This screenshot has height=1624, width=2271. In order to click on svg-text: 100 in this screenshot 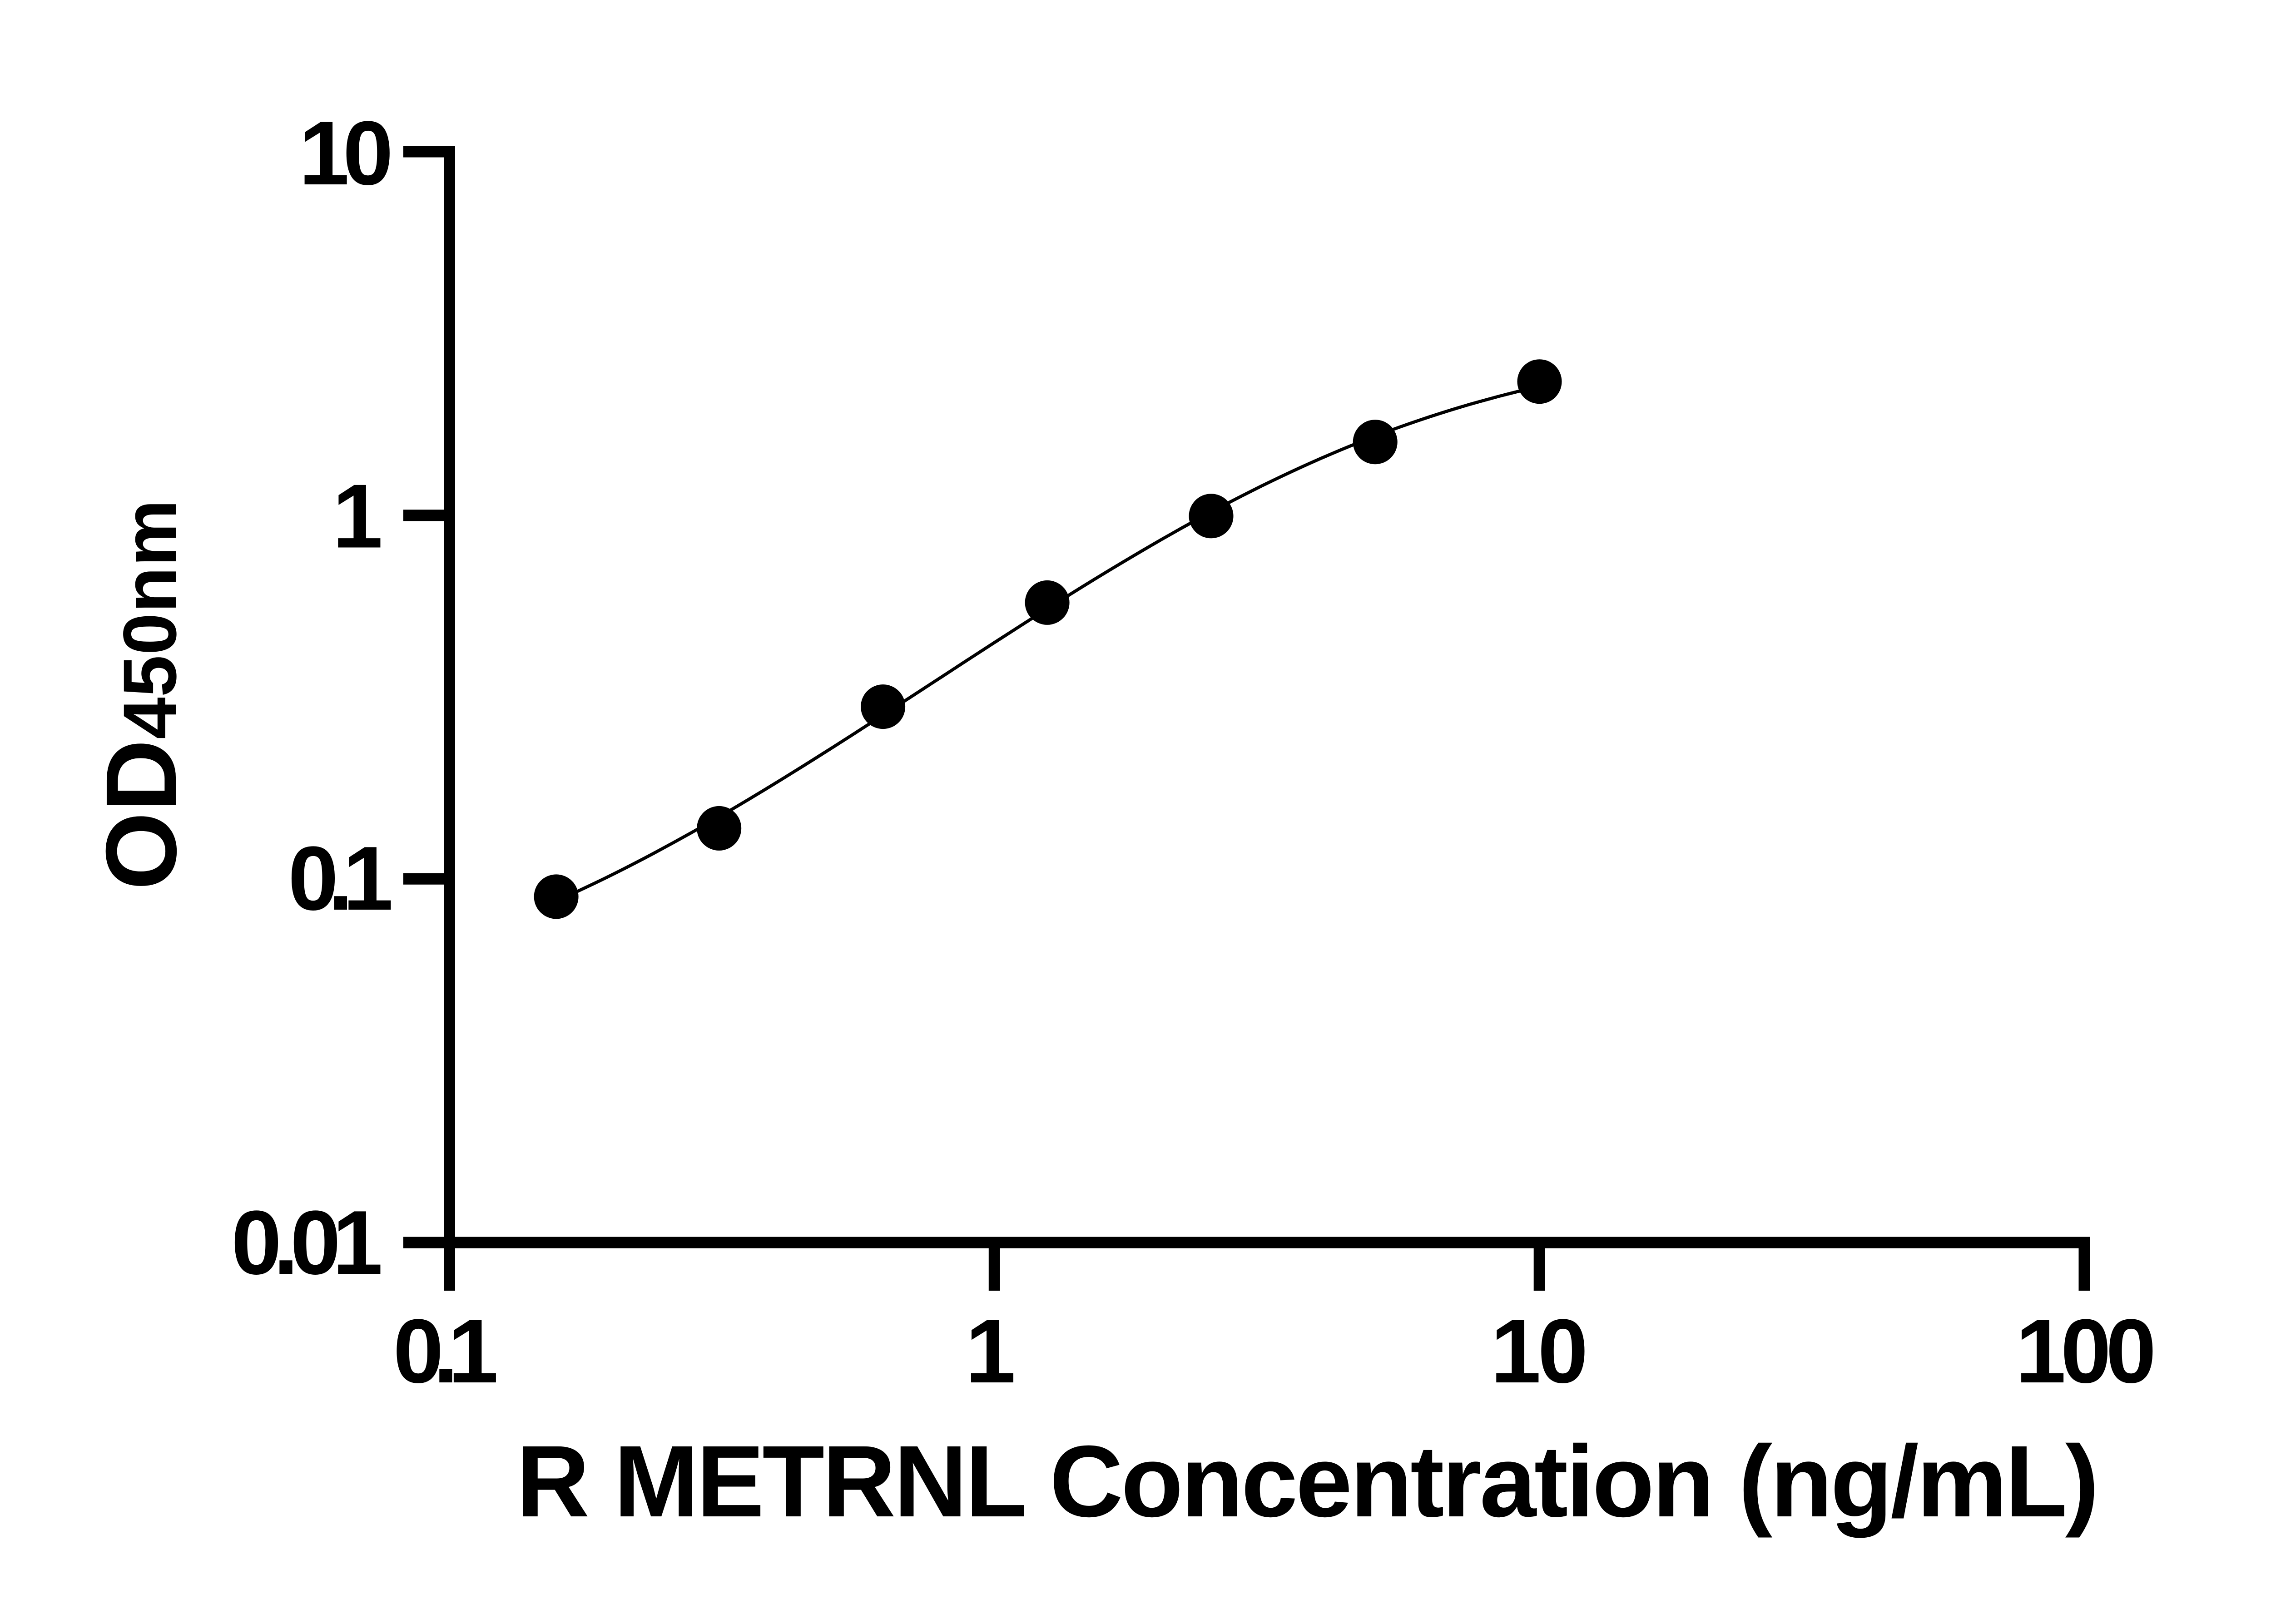, I will do `click(2086, 1351)`.